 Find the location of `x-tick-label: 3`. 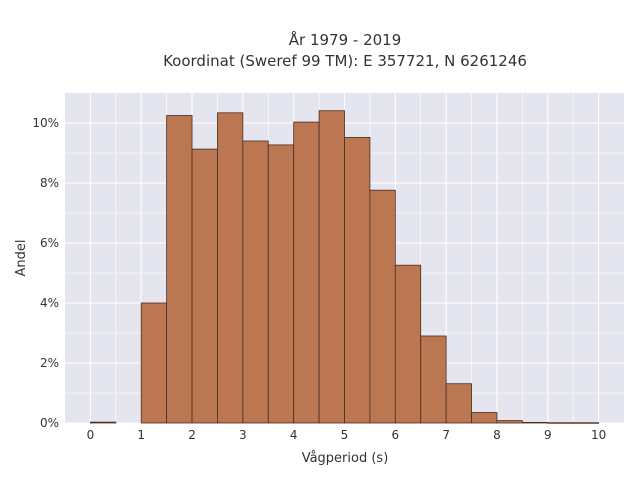

x-tick-label: 3 is located at coordinates (243, 435).